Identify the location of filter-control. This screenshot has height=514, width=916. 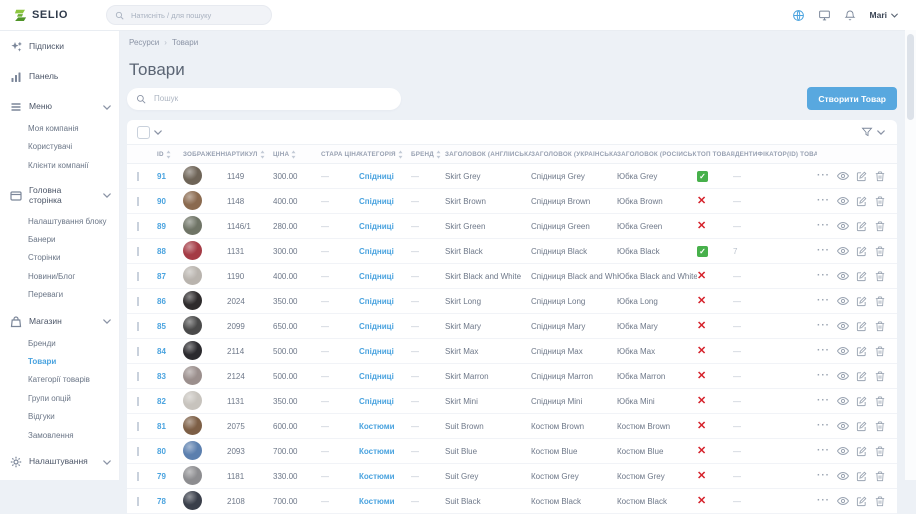
(873, 132).